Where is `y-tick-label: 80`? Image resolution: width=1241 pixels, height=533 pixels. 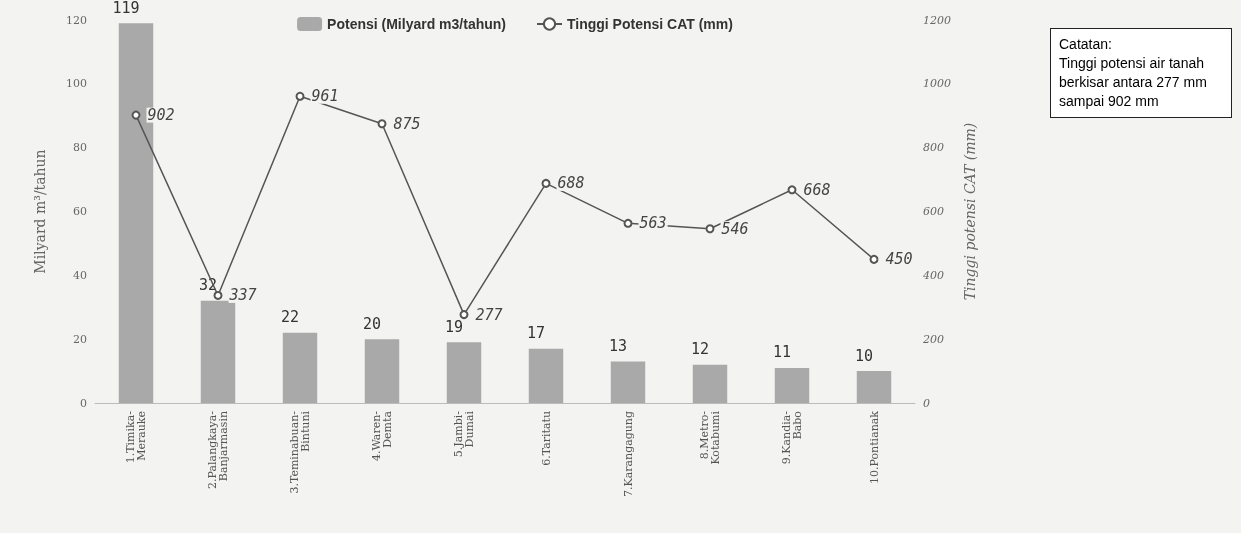 y-tick-label: 80 is located at coordinates (80, 148).